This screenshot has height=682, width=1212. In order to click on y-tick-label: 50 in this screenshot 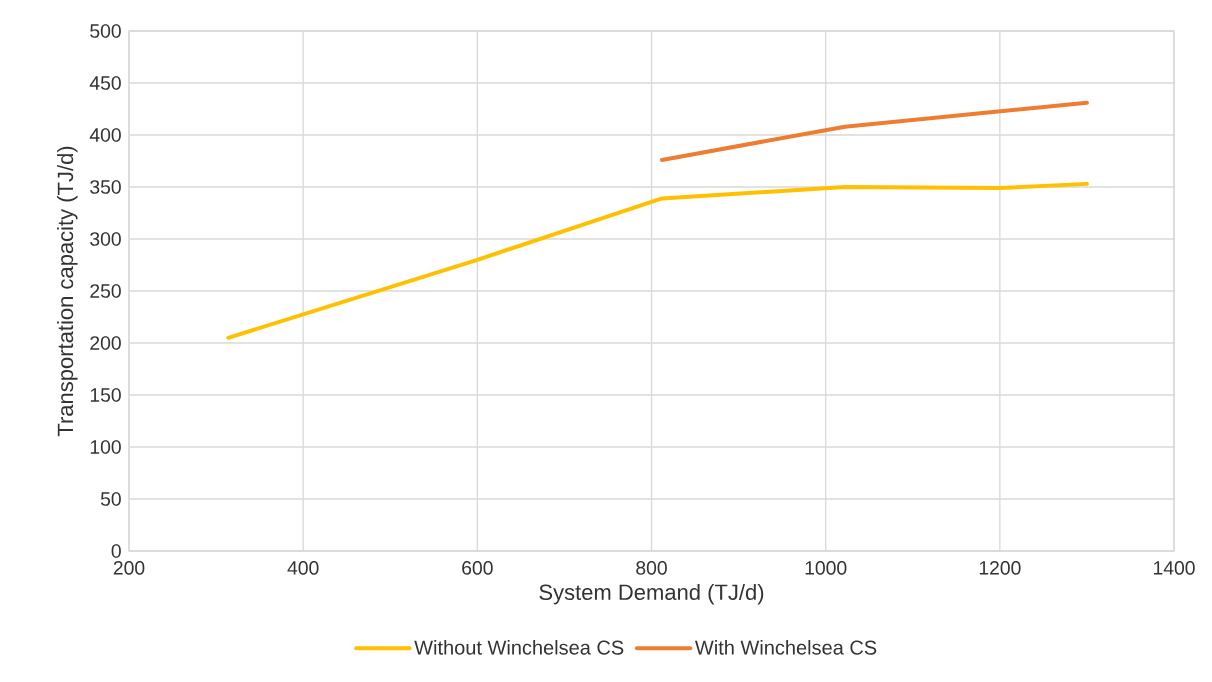, I will do `click(110, 499)`.